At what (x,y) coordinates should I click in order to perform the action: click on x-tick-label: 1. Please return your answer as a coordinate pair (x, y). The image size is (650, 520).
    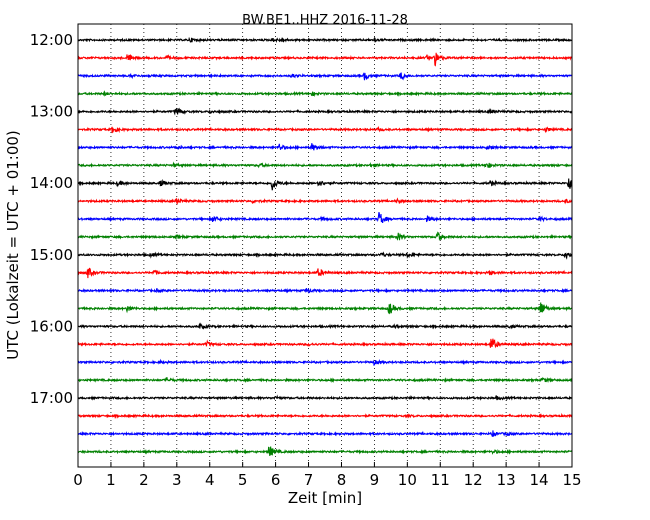
    Looking at the image, I should click on (111, 480).